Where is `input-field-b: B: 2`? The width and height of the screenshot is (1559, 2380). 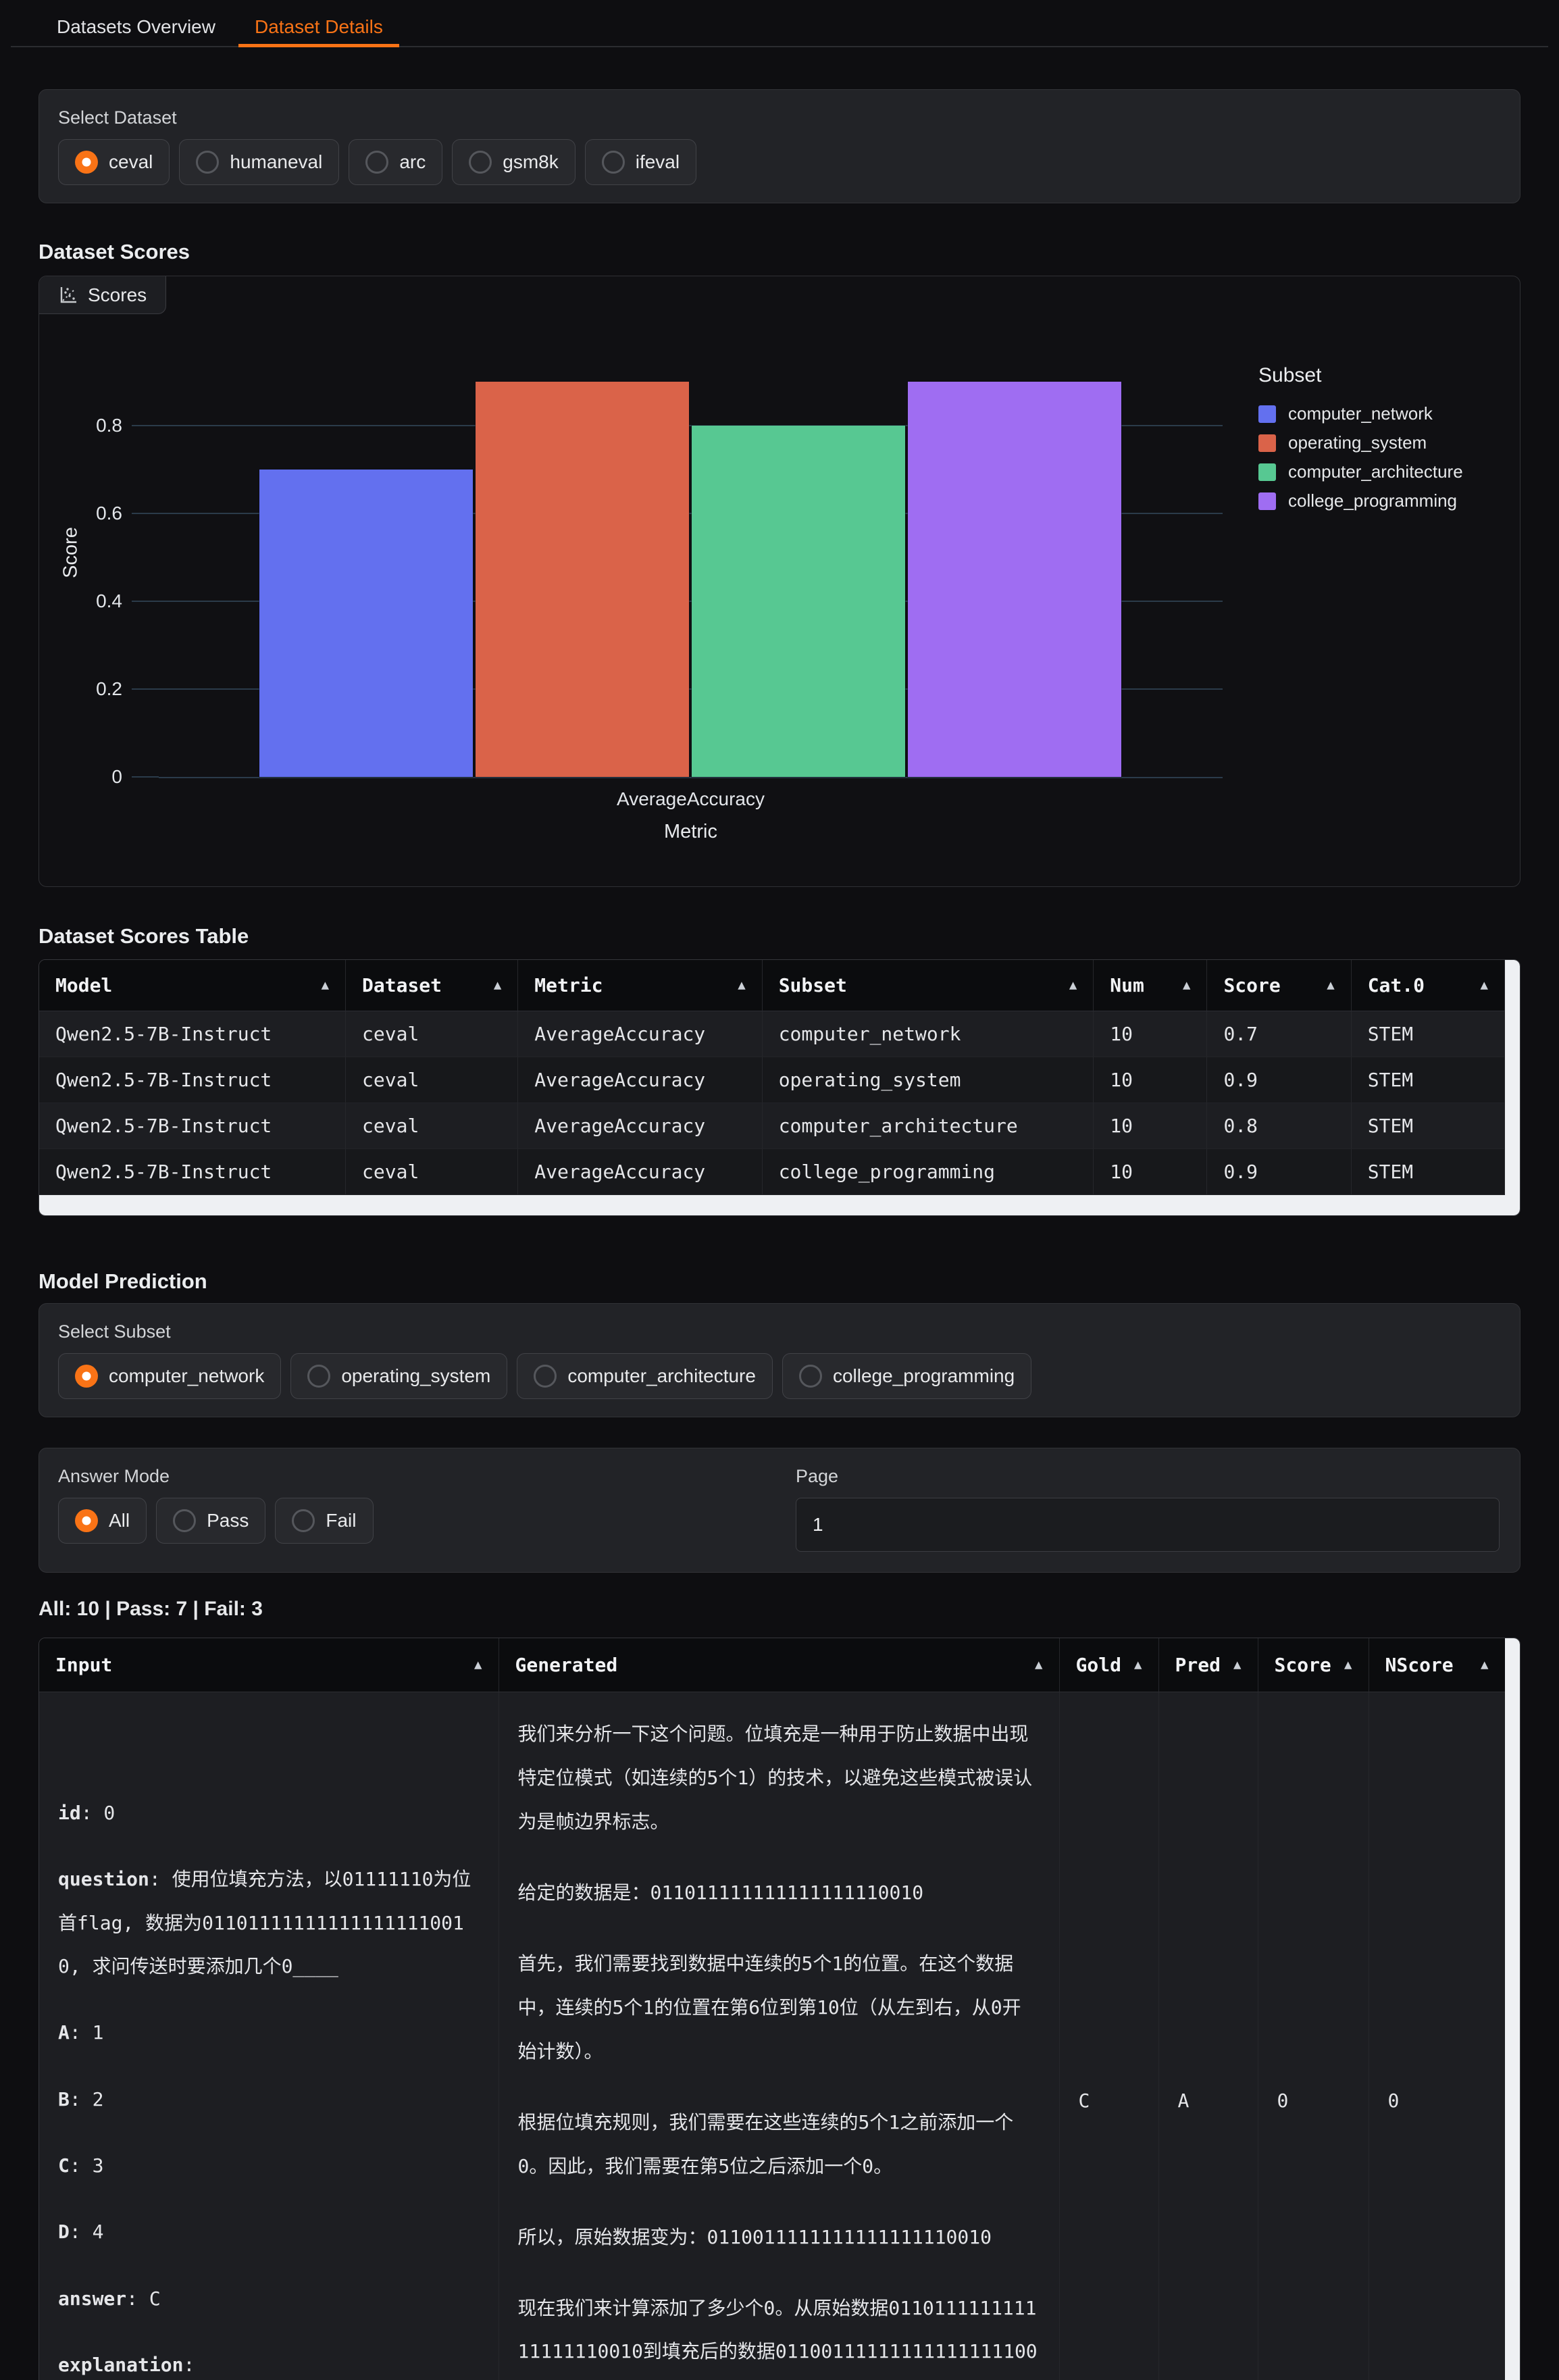 input-field-b: B: 2 is located at coordinates (81, 2098).